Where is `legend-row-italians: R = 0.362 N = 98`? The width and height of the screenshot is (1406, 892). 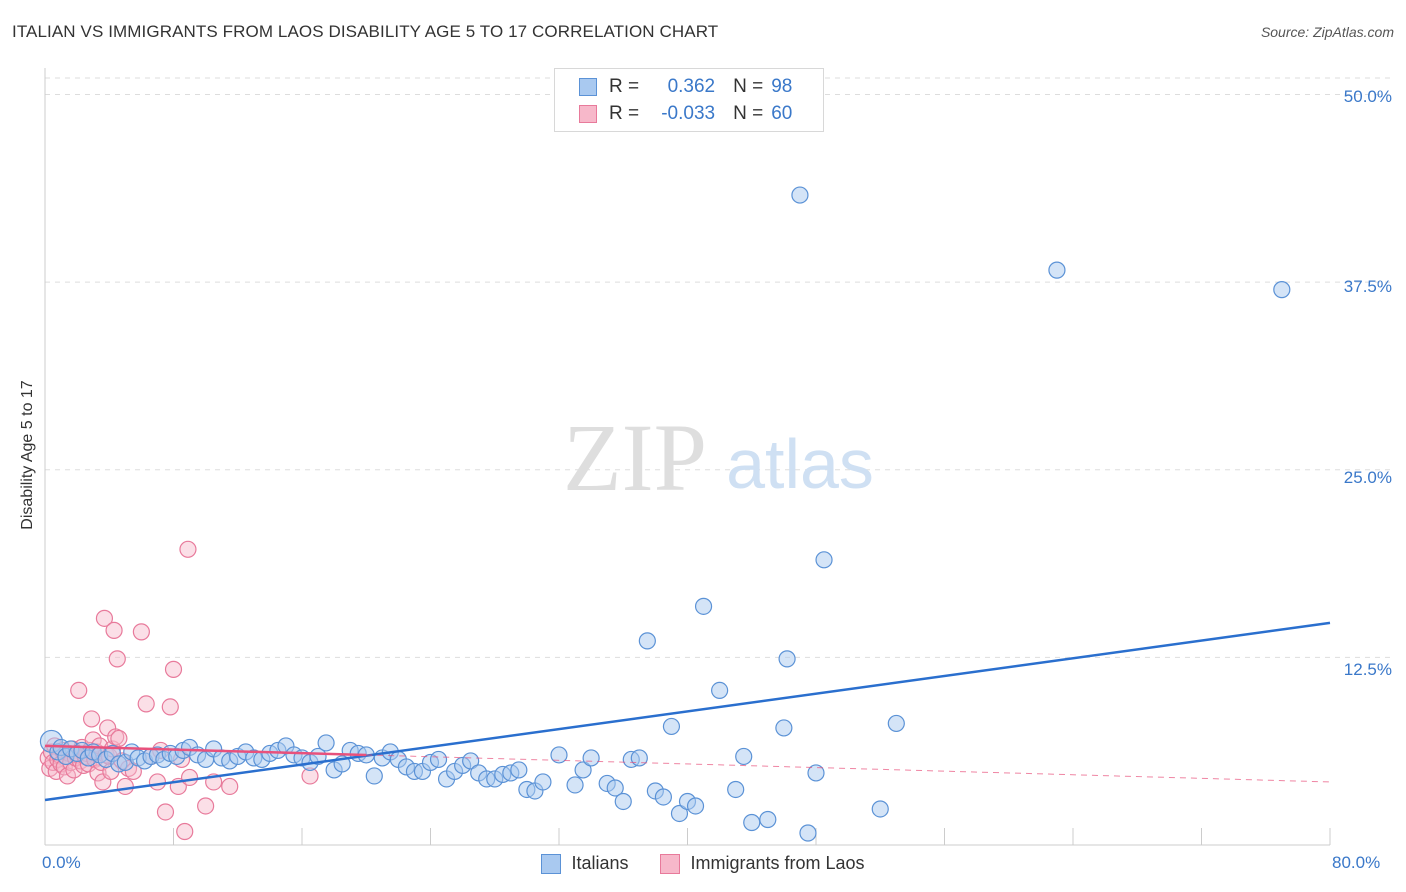 legend-row-italians: R = 0.362 N = 98 is located at coordinates (695, 87).